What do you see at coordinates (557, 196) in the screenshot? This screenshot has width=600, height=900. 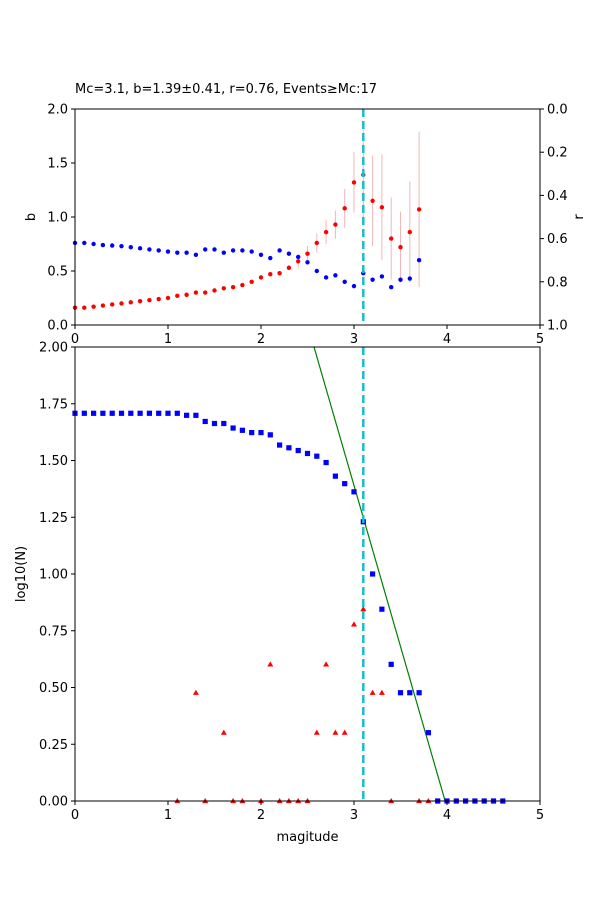 I see `top-right-y-tick-label: 0.4` at bounding box center [557, 196].